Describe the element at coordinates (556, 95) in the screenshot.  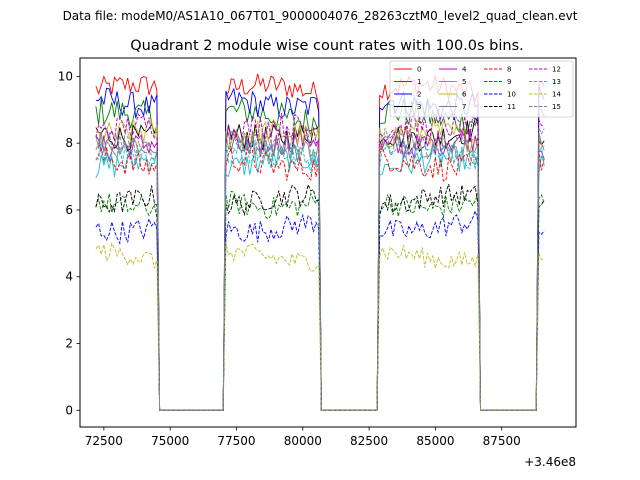
I see `legend-label-14: 14` at that location.